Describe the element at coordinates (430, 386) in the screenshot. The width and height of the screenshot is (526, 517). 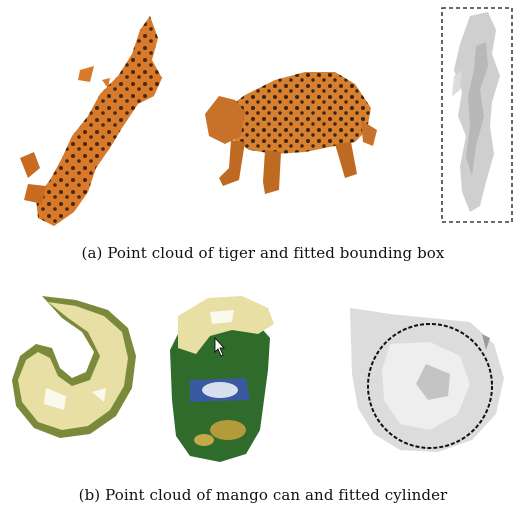
I see `fitted-cylinder-outline` at that location.